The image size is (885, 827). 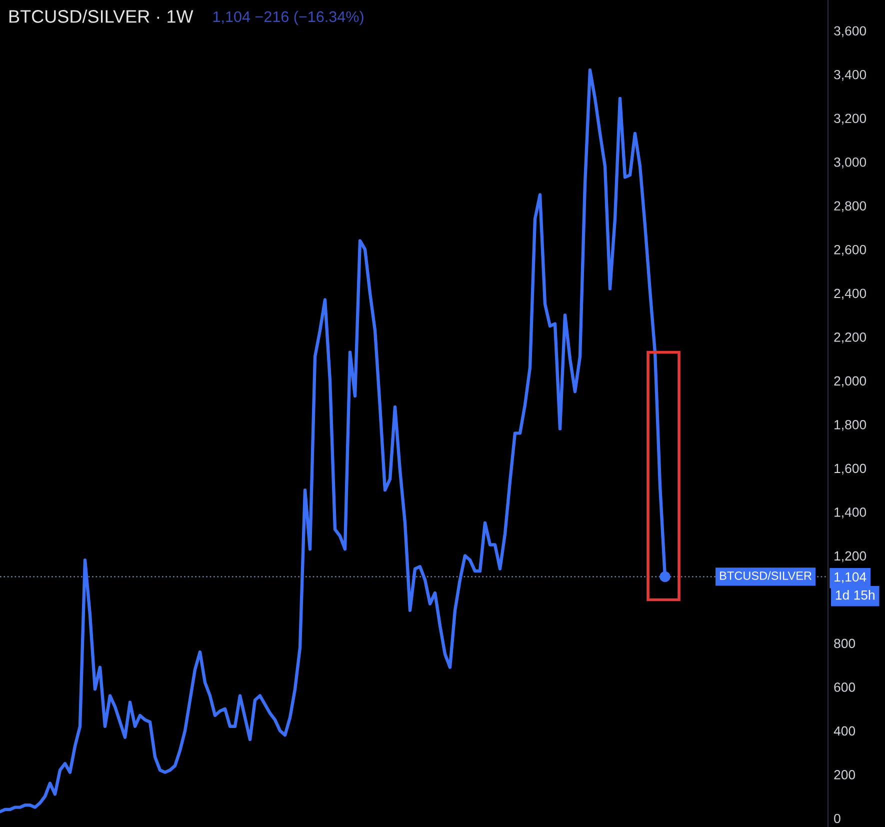 I want to click on chart-title: BTCUSD/SILVER · 1W, so click(x=101, y=16).